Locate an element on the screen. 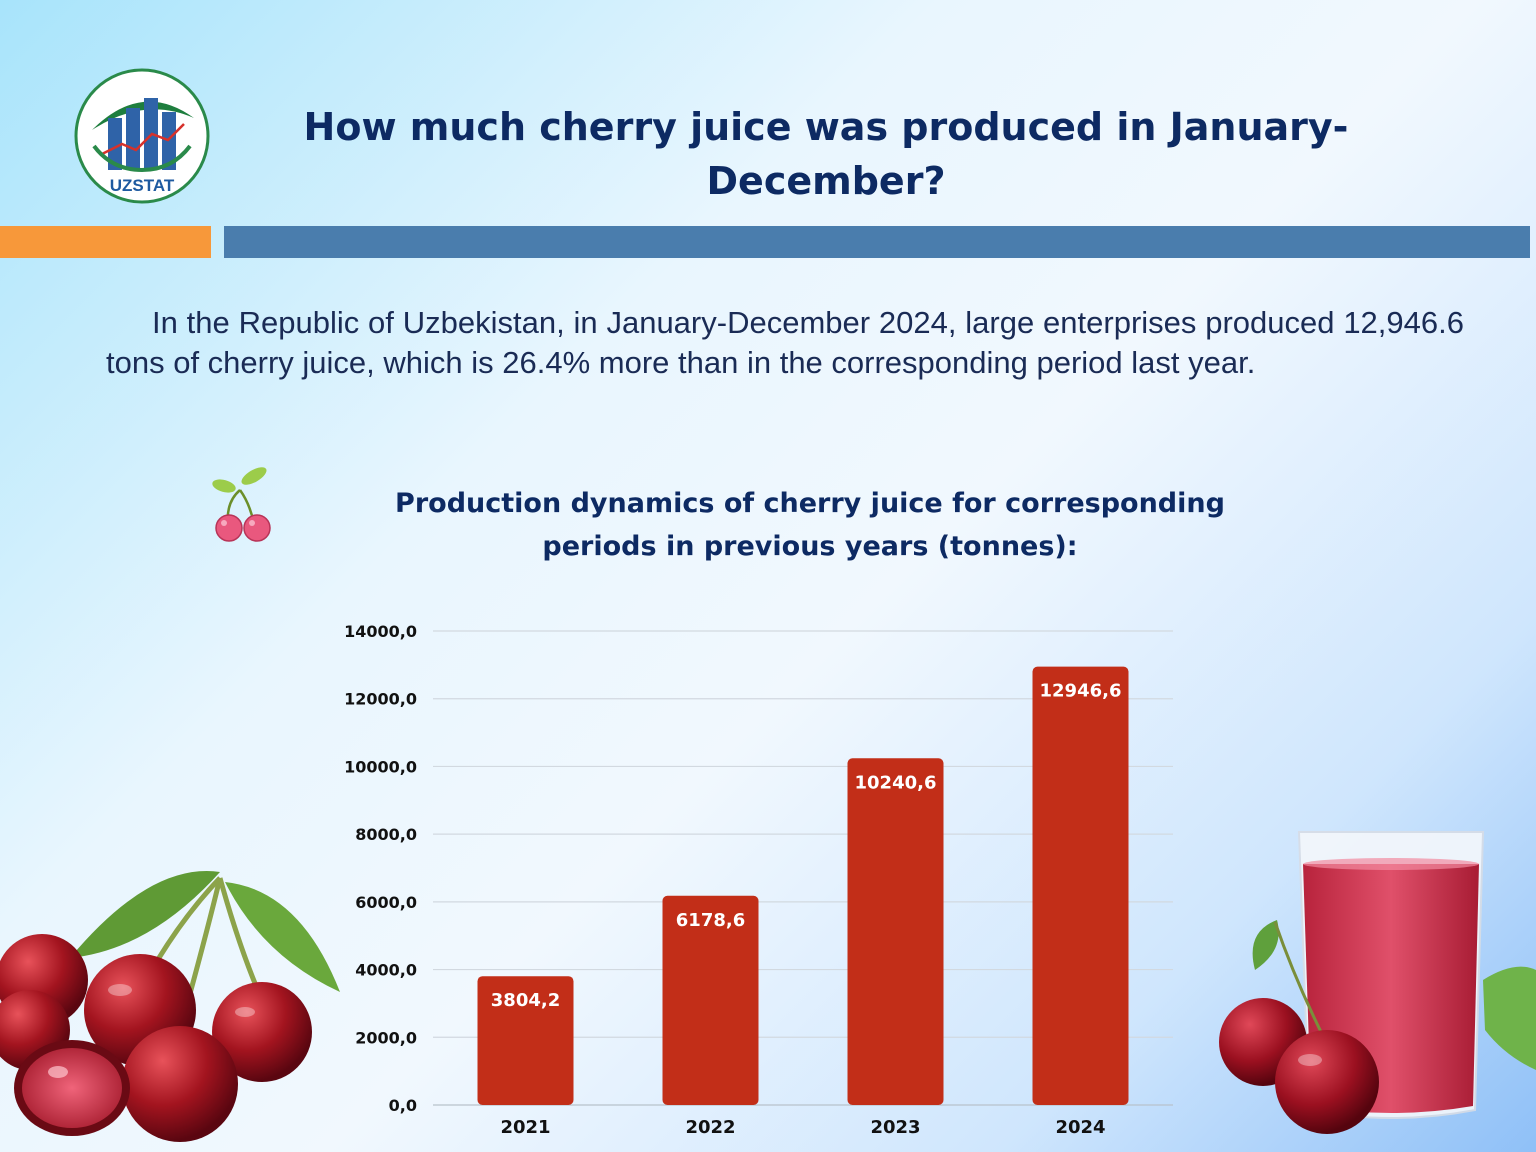  x-tick-label-2023: 2023 is located at coordinates (895, 1127).